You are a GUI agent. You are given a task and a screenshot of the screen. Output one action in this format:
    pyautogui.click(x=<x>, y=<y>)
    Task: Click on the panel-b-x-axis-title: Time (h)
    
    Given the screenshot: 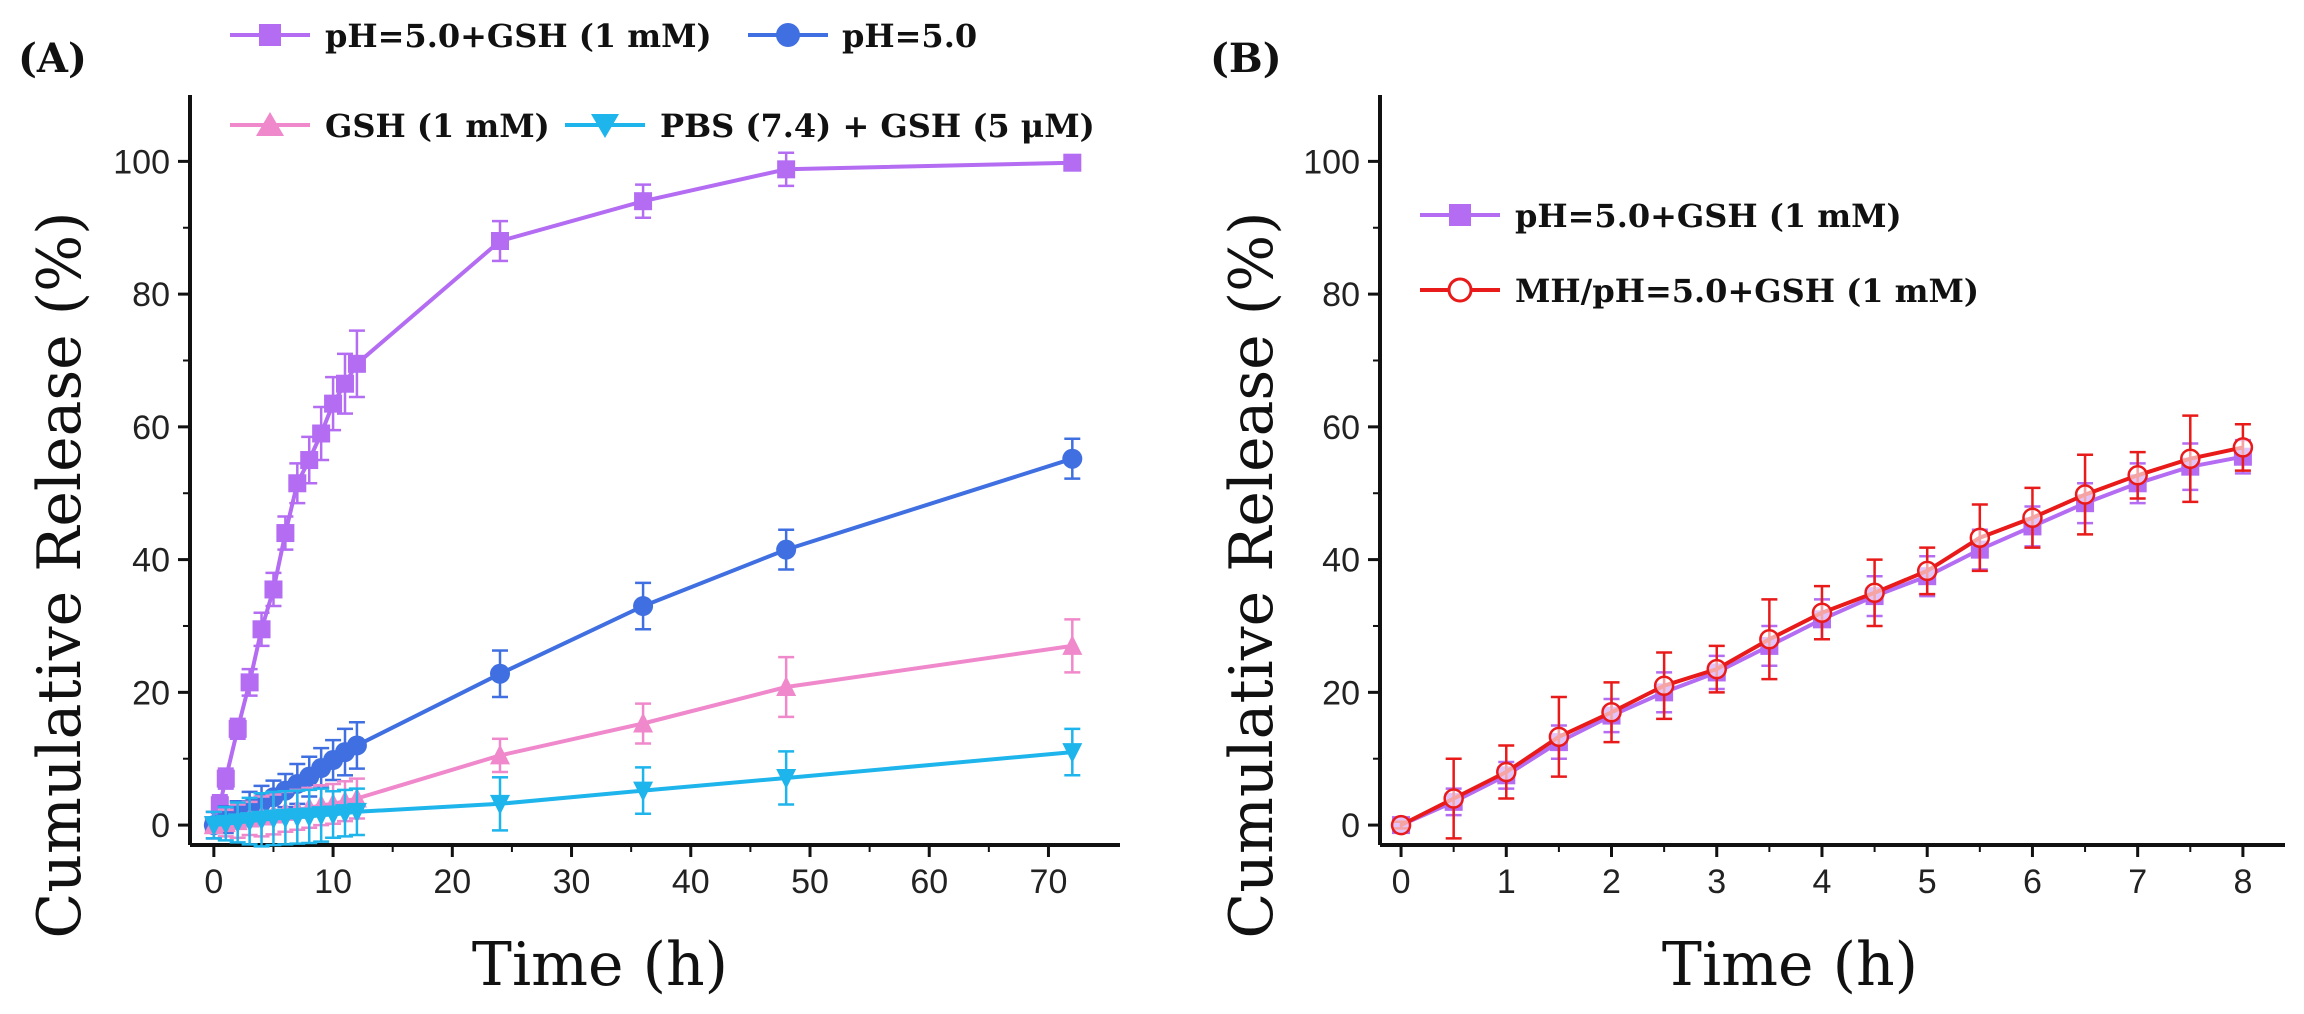 What is the action you would take?
    pyautogui.click(x=1790, y=965)
    